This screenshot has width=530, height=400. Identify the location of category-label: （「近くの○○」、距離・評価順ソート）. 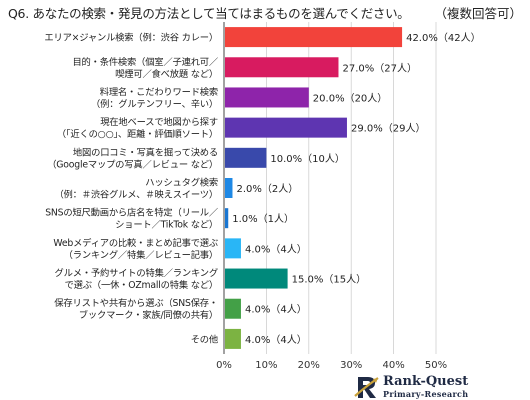
(137, 134).